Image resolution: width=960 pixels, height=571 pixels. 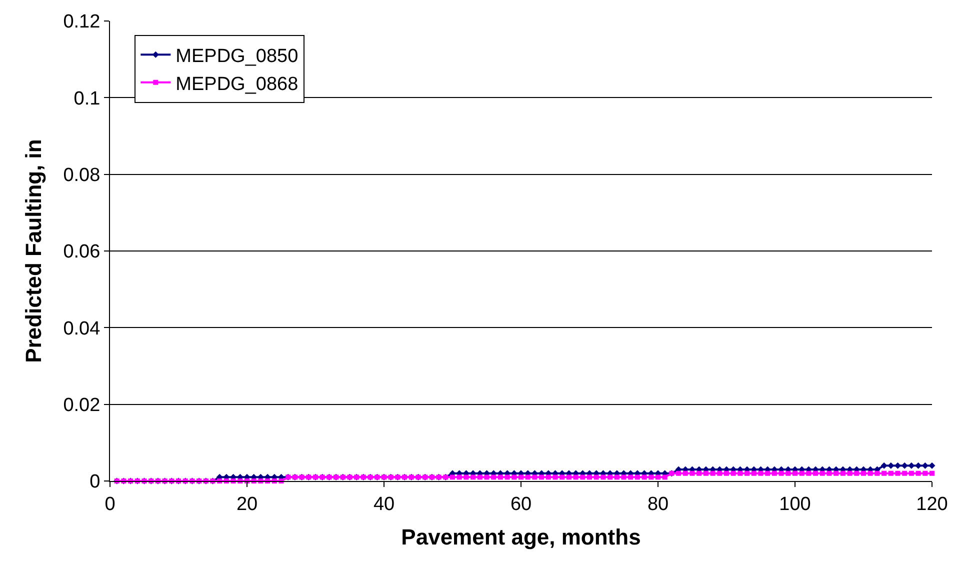 What do you see at coordinates (237, 84) in the screenshot?
I see `legend-label: MEPDG_0868` at bounding box center [237, 84].